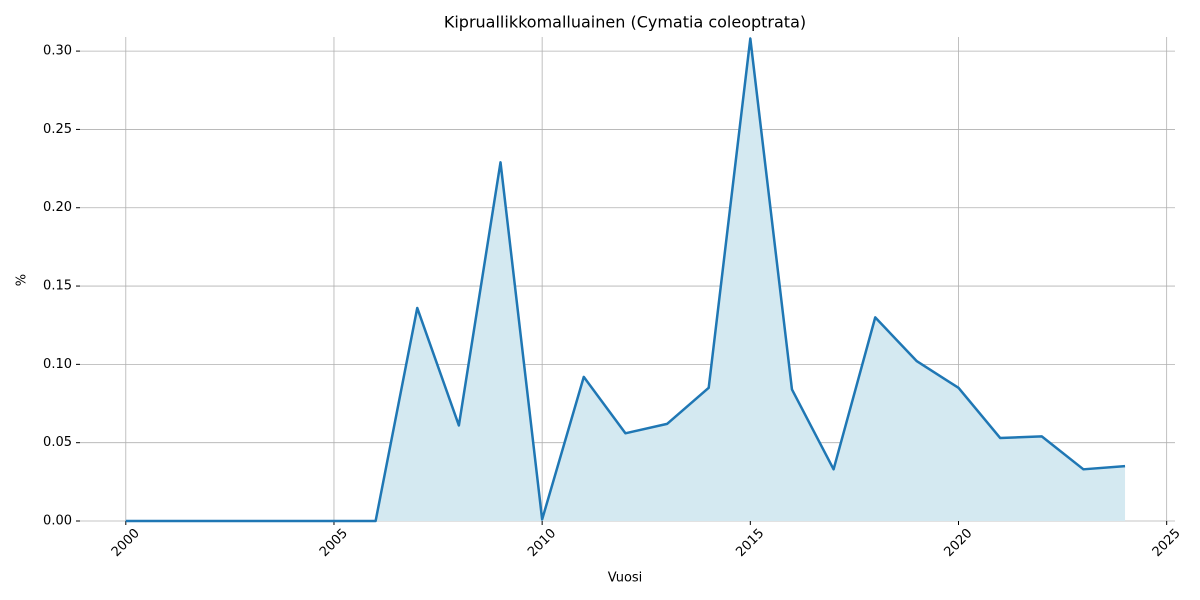 The width and height of the screenshot is (1200, 600). What do you see at coordinates (57, 207) in the screenshot?
I see `y-tick-label: 0.20` at bounding box center [57, 207].